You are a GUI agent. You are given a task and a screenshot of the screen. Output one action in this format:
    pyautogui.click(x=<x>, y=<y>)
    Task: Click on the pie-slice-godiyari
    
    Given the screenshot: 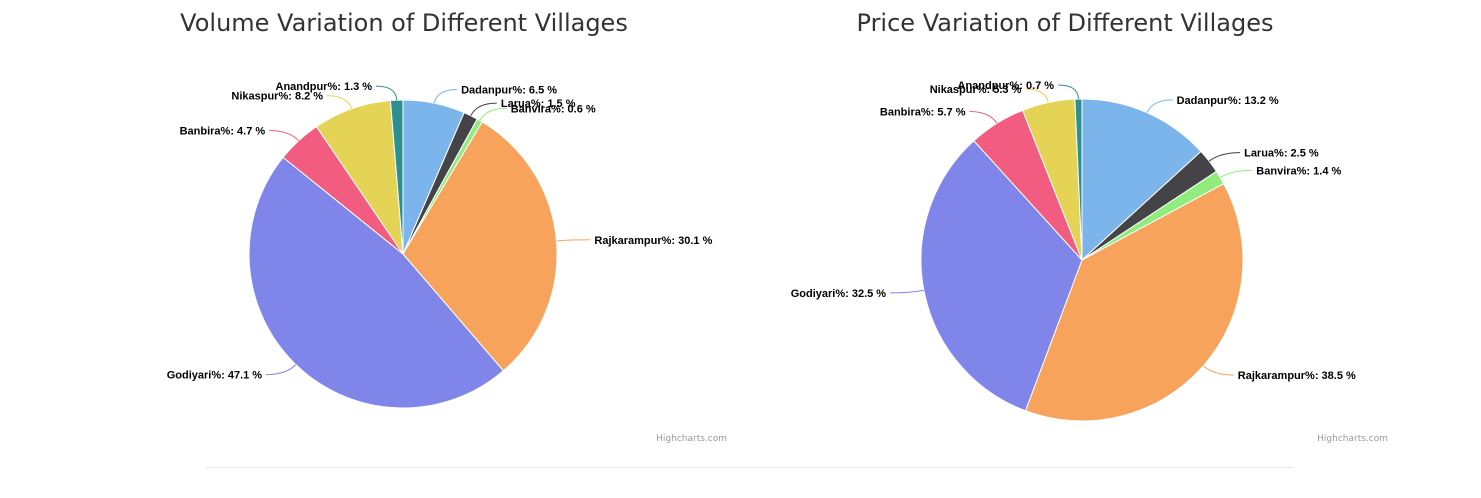 What is the action you would take?
    pyautogui.click(x=376, y=282)
    